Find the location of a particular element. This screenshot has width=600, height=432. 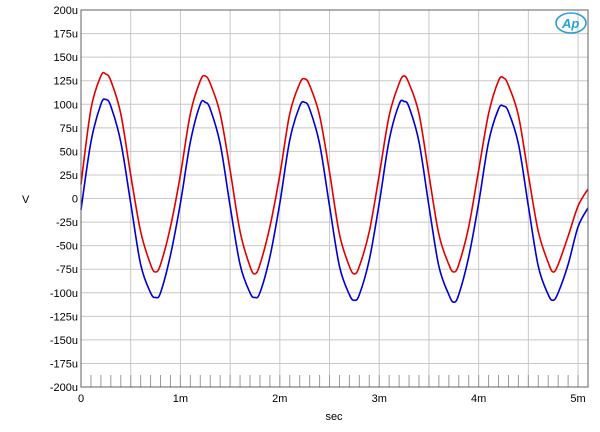

y-tick-label: 50u is located at coordinates (69, 152).